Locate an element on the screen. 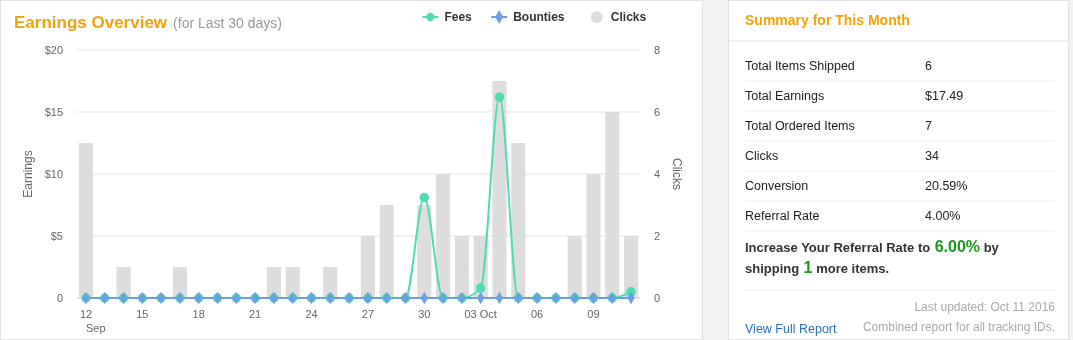 Image resolution: width=1073 pixels, height=340 pixels. x-tick-label: 12 Sep is located at coordinates (92, 321).